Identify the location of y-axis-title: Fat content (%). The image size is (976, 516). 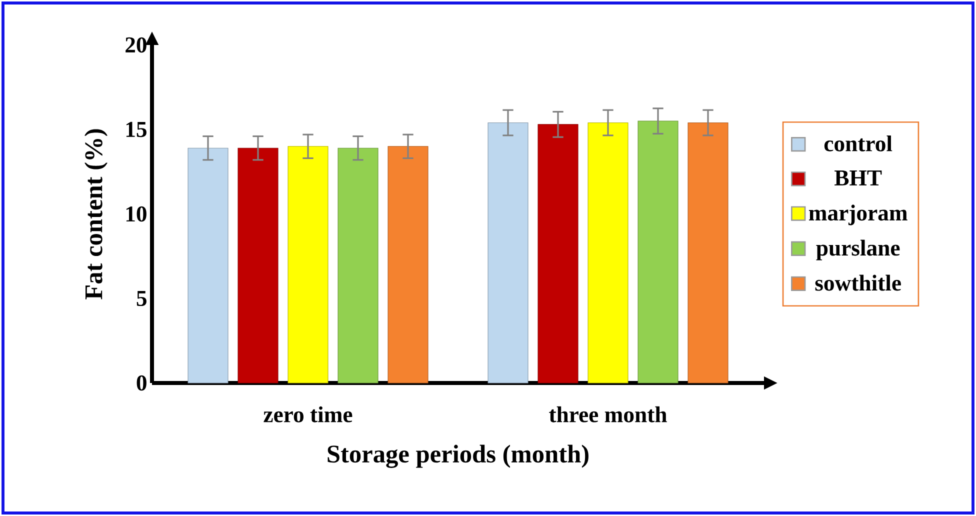
(96, 214).